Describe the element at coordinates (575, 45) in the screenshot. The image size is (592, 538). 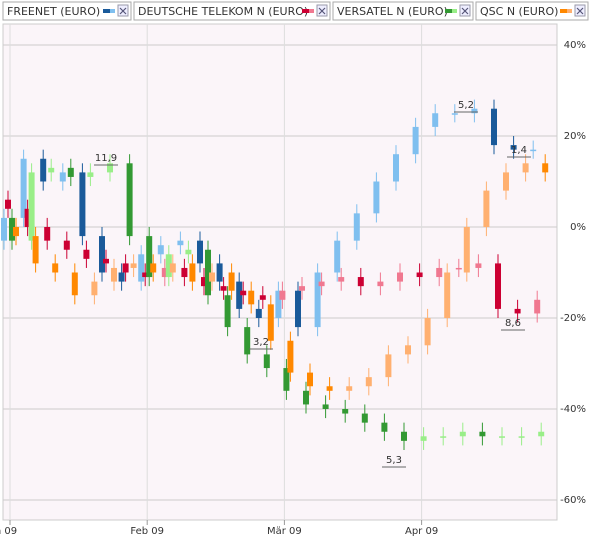
I see `y-tick-label: 40%` at that location.